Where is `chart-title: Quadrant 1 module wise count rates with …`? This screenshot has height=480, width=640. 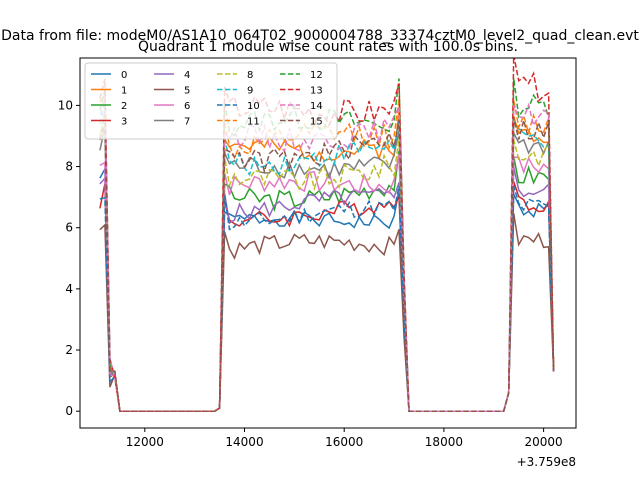 chart-title: Quadrant 1 module wise count rates with … is located at coordinates (328, 47).